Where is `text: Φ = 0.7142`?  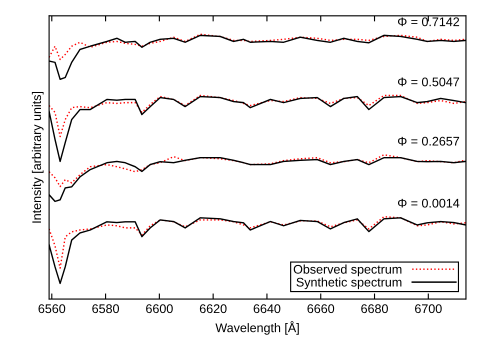 text: Φ = 0.7142 is located at coordinates (429, 21).